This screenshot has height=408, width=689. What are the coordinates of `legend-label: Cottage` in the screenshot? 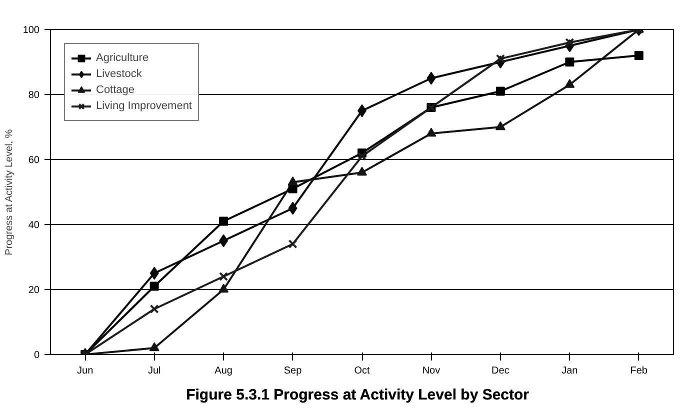 It's located at (115, 90).